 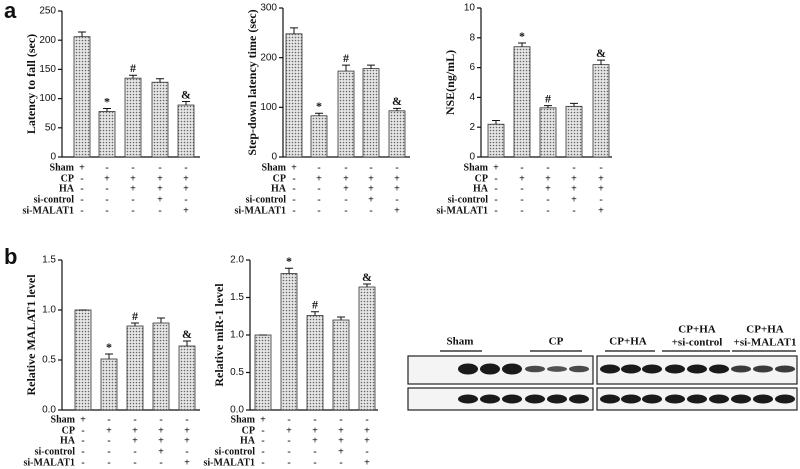 What do you see at coordinates (10, 11) in the screenshot?
I see `panel-label: a` at bounding box center [10, 11].